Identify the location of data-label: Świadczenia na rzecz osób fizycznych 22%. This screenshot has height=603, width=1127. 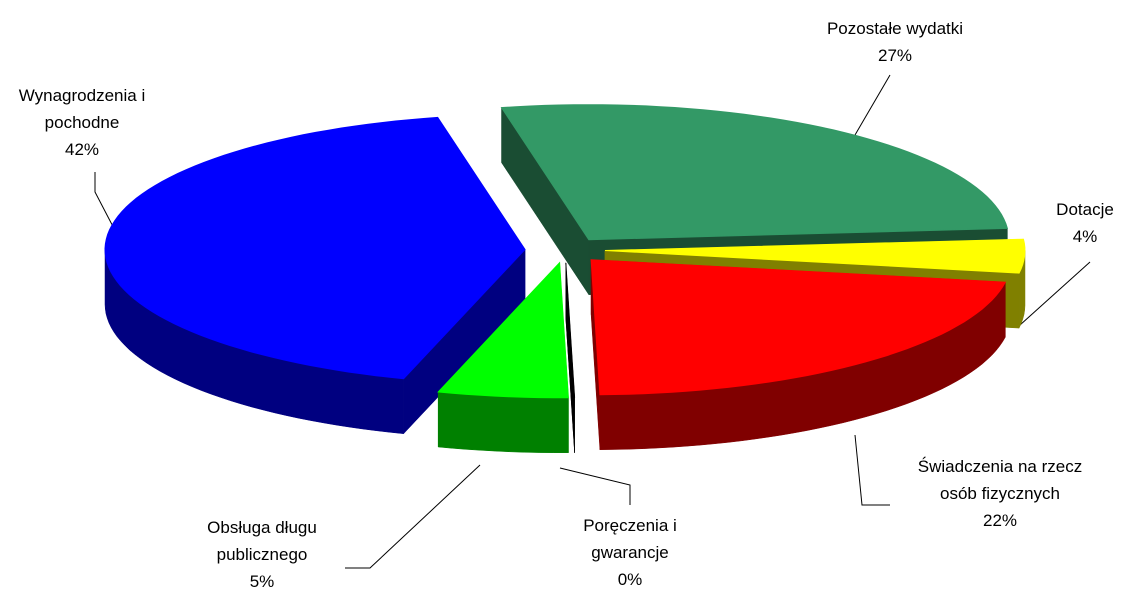
(1000, 493).